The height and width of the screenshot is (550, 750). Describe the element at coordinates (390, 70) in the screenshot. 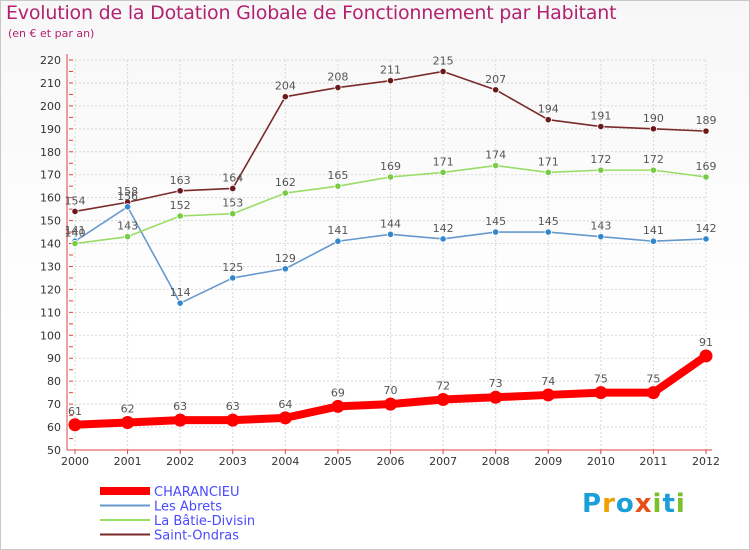

I see `data-label: 211` at that location.